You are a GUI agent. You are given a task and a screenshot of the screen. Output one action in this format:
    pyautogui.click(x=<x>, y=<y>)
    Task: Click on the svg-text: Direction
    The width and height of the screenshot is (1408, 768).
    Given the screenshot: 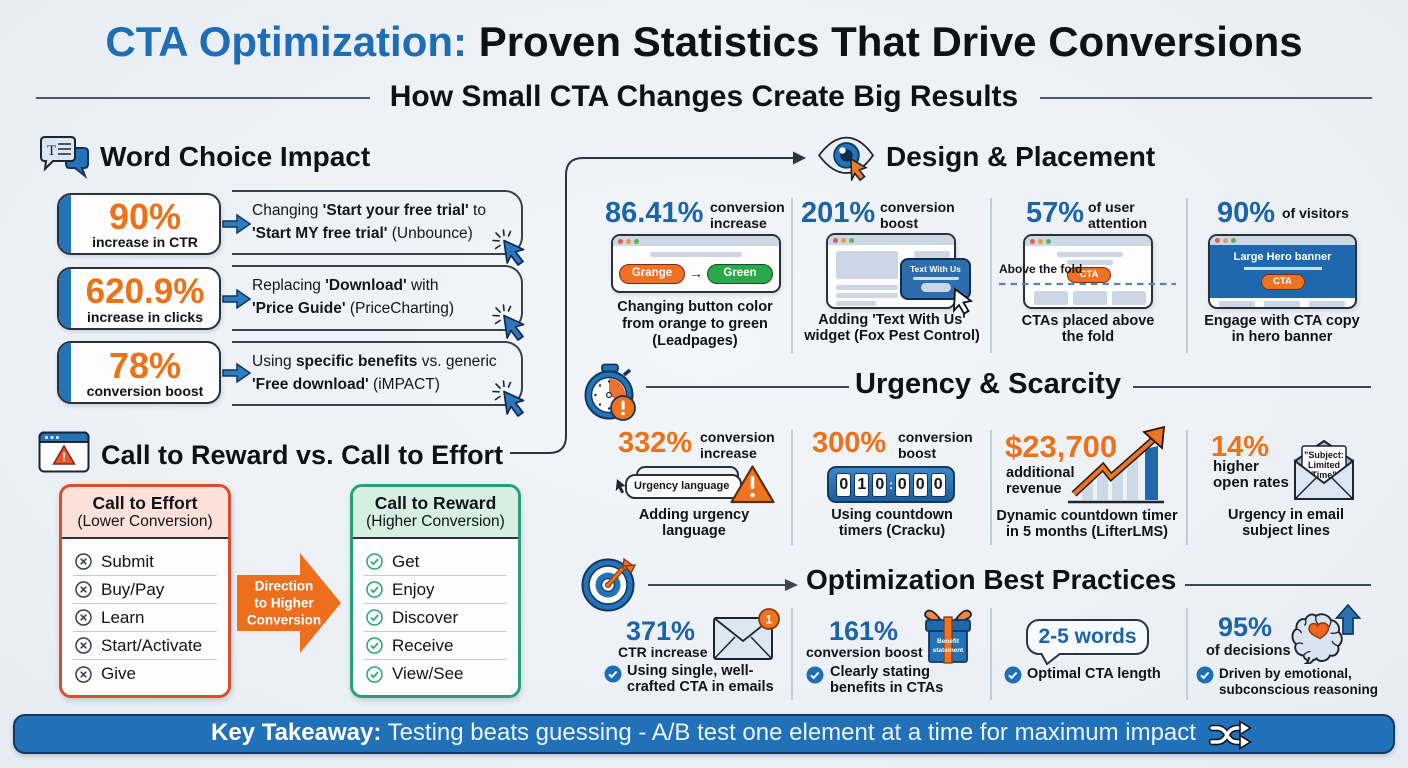 What is the action you would take?
    pyautogui.click(x=284, y=586)
    